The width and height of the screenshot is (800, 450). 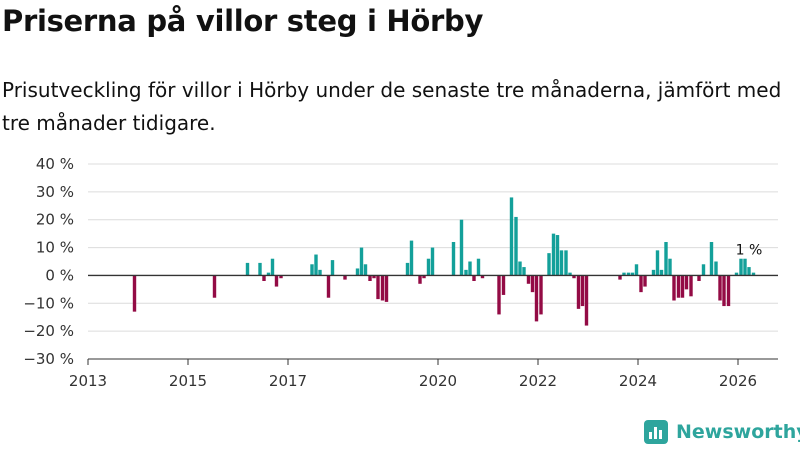 I want to click on newsworthy-logo: Newsworthy, so click(x=722, y=432).